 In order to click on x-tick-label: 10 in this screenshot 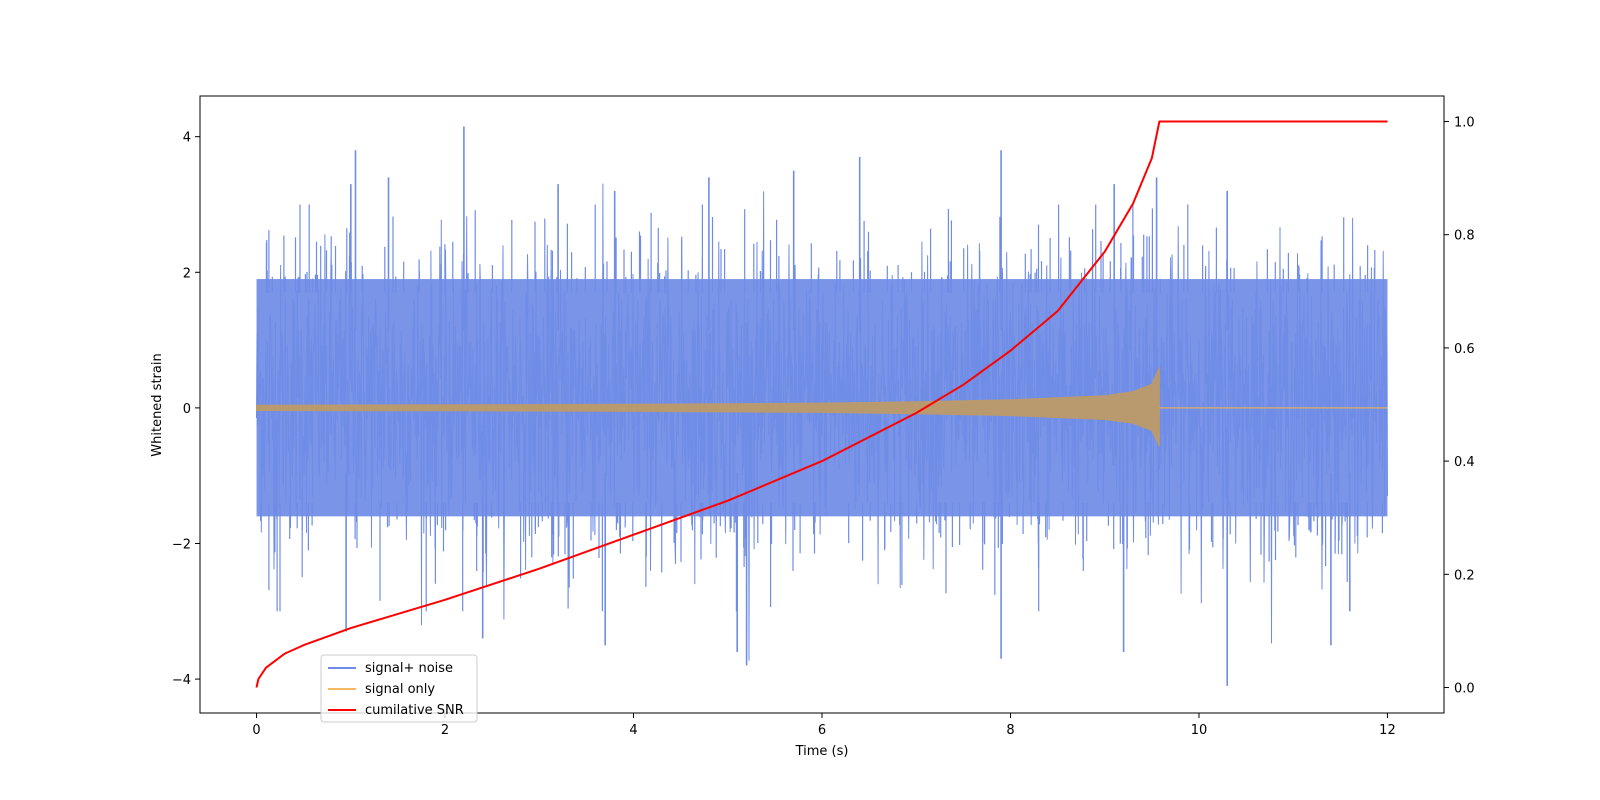, I will do `click(1199, 730)`.